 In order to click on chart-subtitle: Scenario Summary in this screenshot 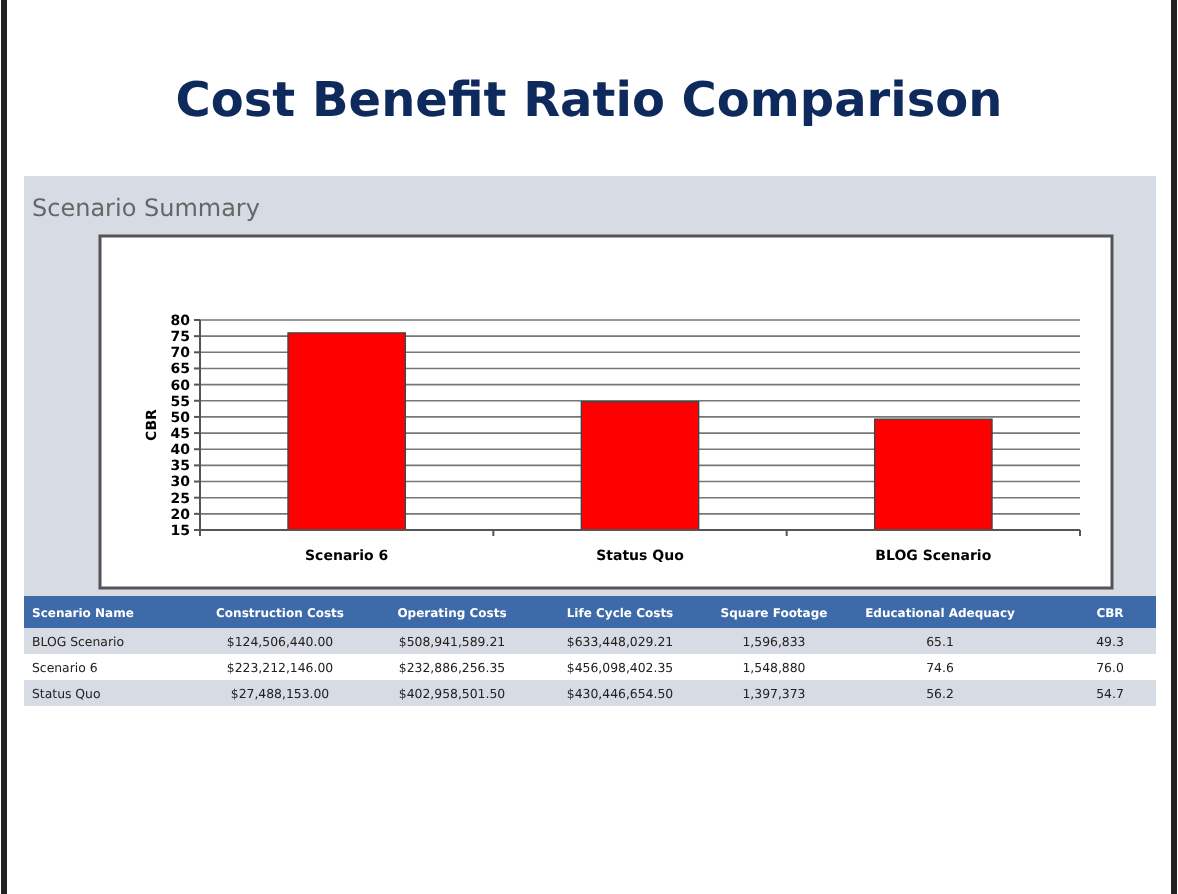, I will do `click(146, 208)`.